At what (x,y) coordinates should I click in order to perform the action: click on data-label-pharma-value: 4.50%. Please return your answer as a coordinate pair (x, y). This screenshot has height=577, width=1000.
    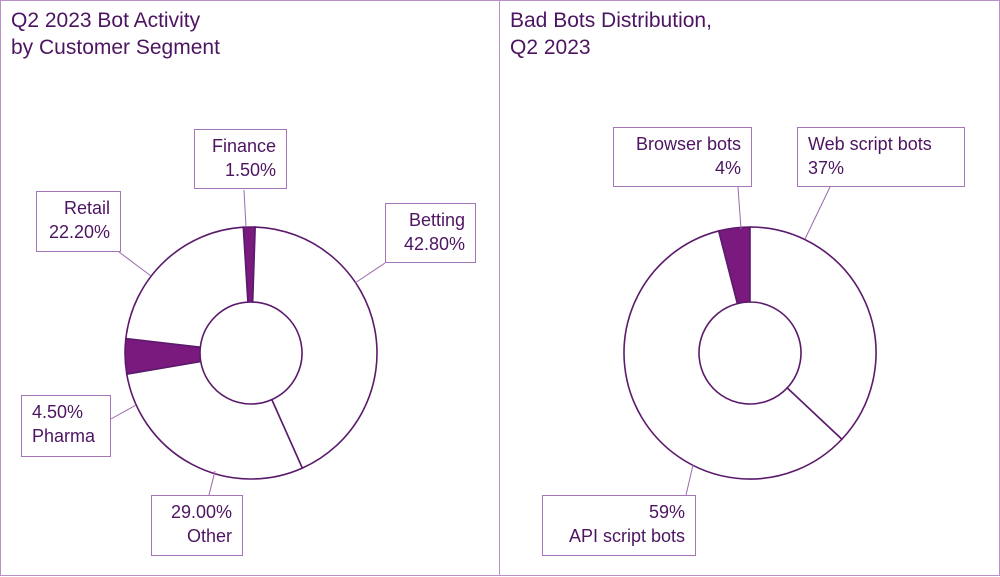
    Looking at the image, I should click on (58, 412).